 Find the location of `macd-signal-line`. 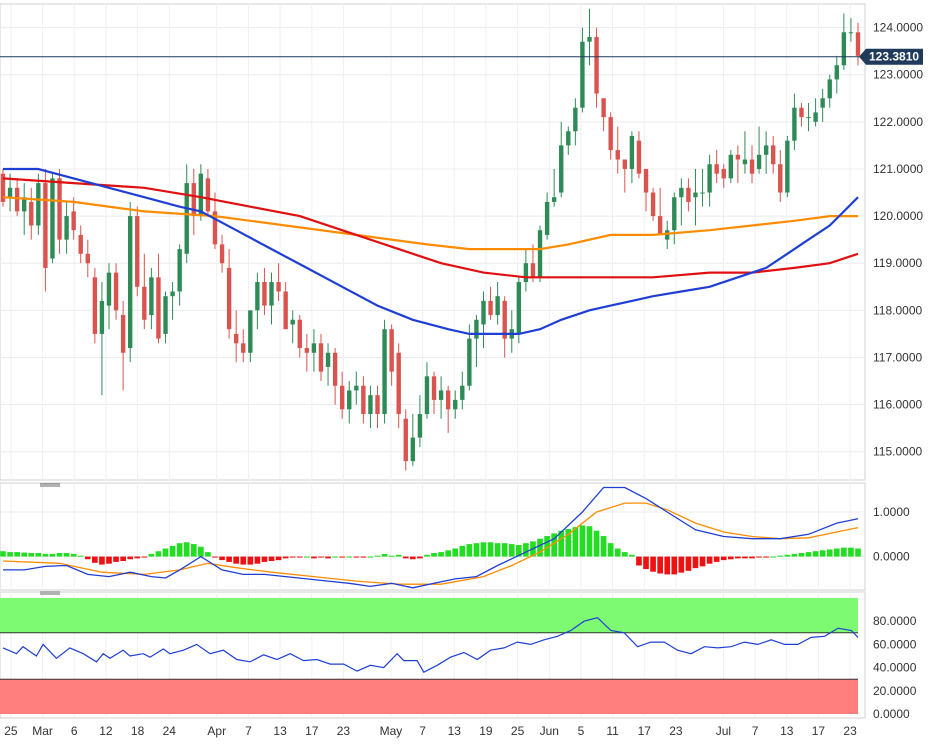

macd-signal-line is located at coordinates (430, 543).